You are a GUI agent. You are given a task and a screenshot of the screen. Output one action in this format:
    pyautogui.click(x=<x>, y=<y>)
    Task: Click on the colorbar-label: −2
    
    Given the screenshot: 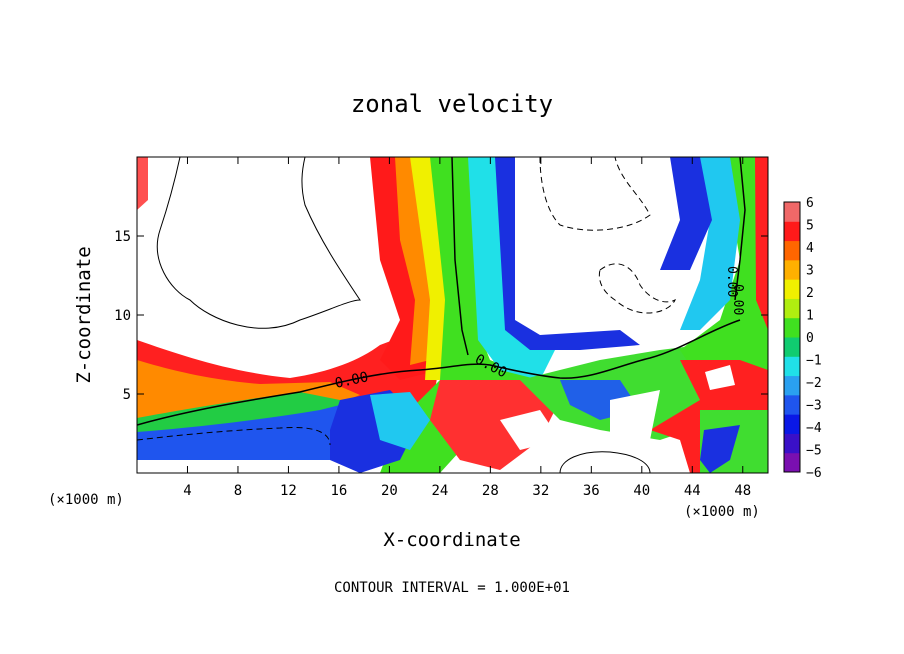 What is the action you would take?
    pyautogui.click(x=814, y=383)
    